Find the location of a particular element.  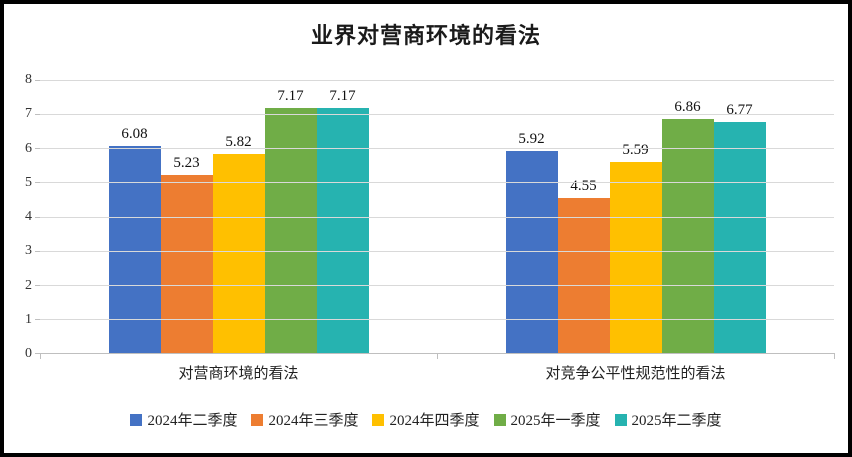

bar-slot: 6.86 is located at coordinates (687, 216).